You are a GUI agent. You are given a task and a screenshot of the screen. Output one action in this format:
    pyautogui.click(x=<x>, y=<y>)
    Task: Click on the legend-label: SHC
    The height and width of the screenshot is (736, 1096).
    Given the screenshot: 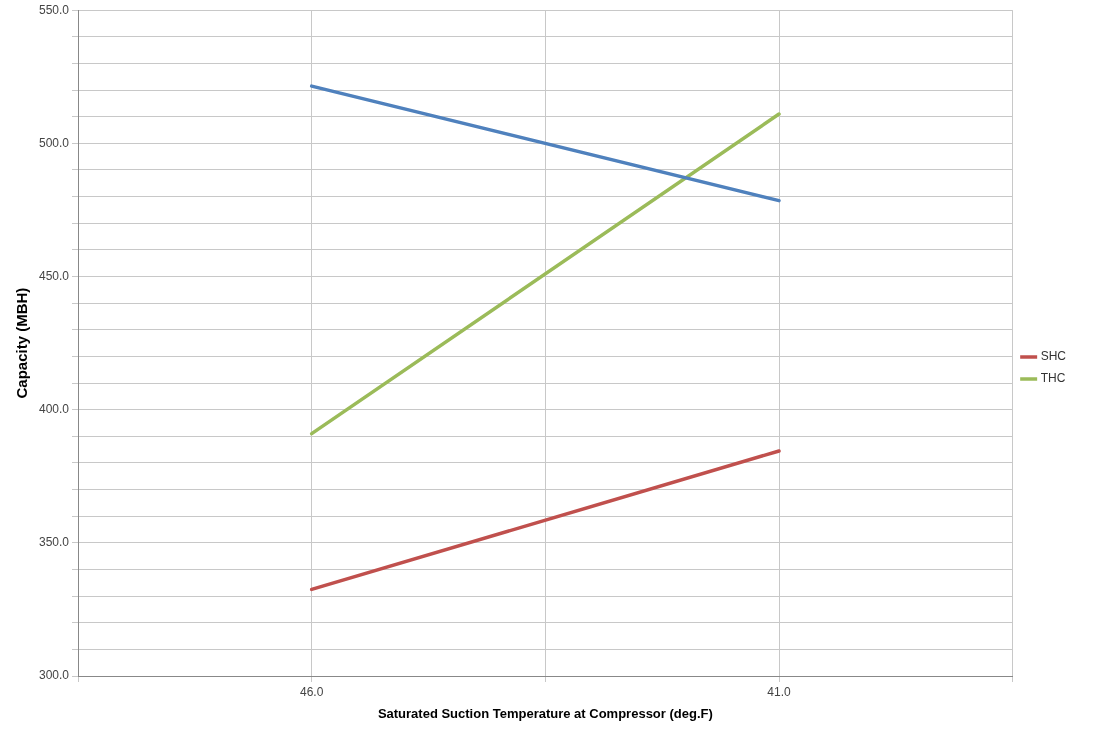 What is the action you would take?
    pyautogui.click(x=1053, y=356)
    